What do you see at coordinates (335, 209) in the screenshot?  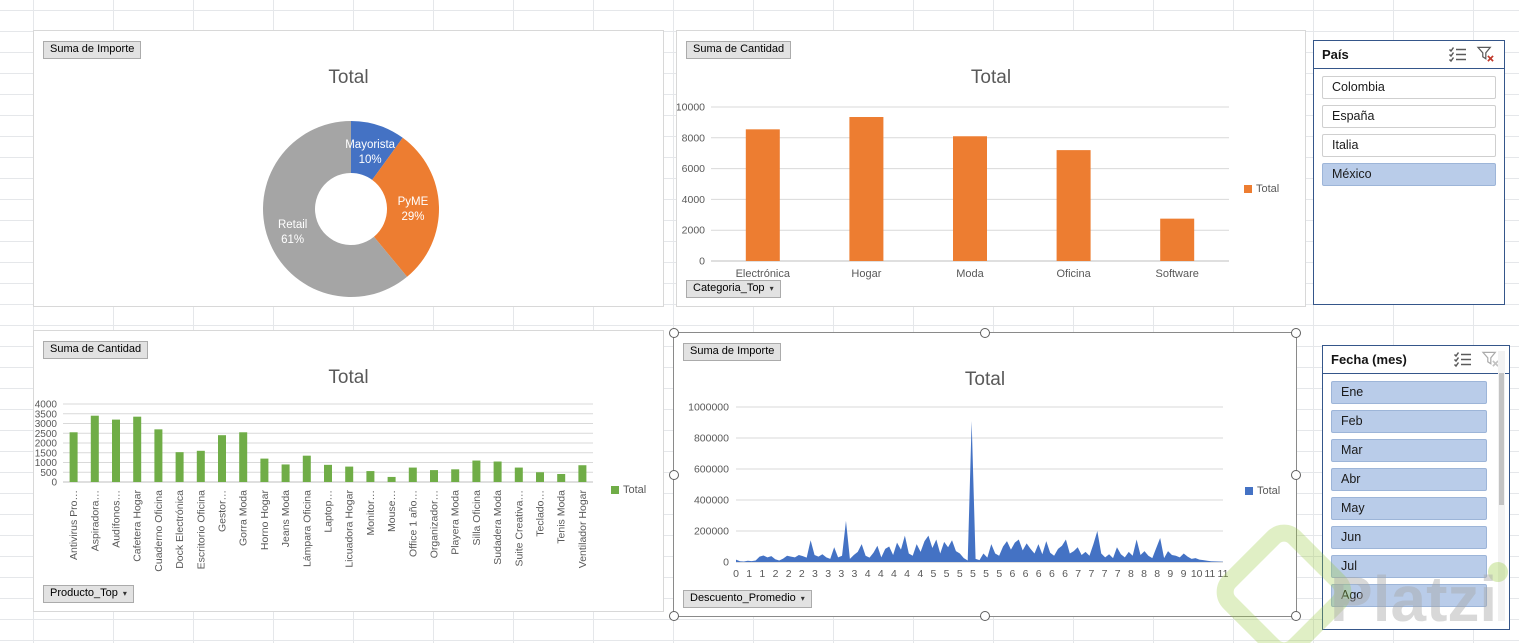 I see `donut-slice-Retail` at bounding box center [335, 209].